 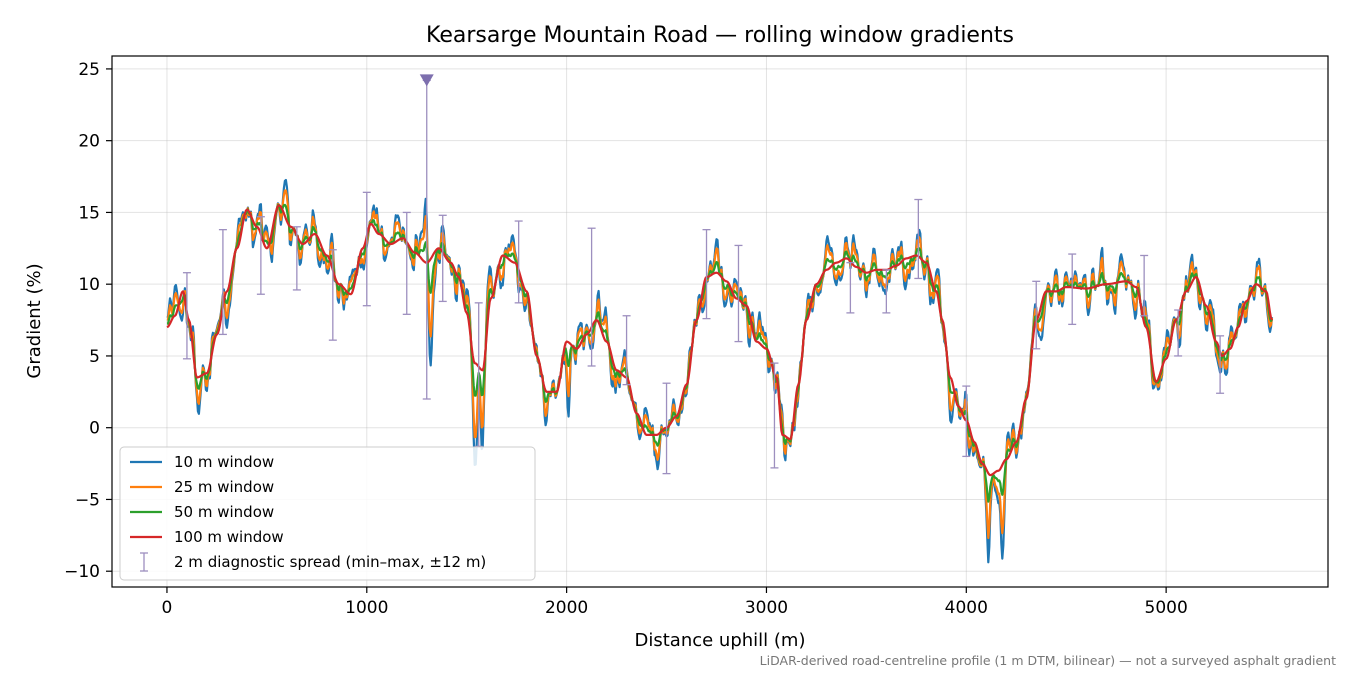 What do you see at coordinates (966, 608) in the screenshot?
I see `x-tick-label: 4000` at bounding box center [966, 608].